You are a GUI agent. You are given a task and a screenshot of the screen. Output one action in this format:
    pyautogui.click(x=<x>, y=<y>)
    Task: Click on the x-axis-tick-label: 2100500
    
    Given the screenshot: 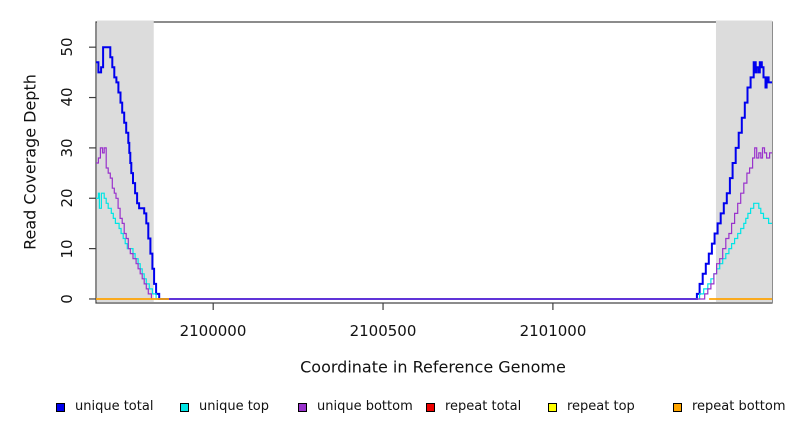 What is the action you would take?
    pyautogui.click(x=383, y=331)
    